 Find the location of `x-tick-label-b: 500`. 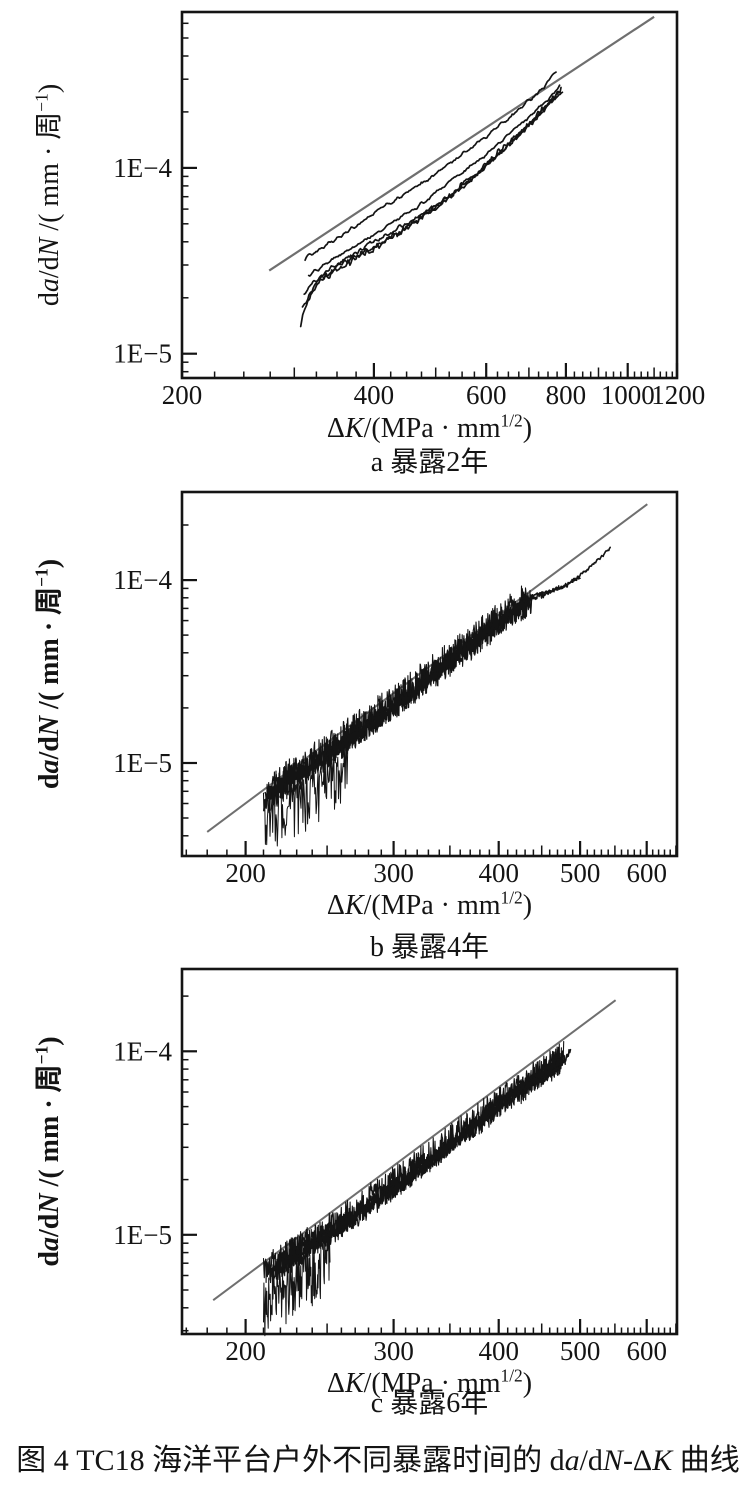

x-tick-label-b: 500 is located at coordinates (580, 873).